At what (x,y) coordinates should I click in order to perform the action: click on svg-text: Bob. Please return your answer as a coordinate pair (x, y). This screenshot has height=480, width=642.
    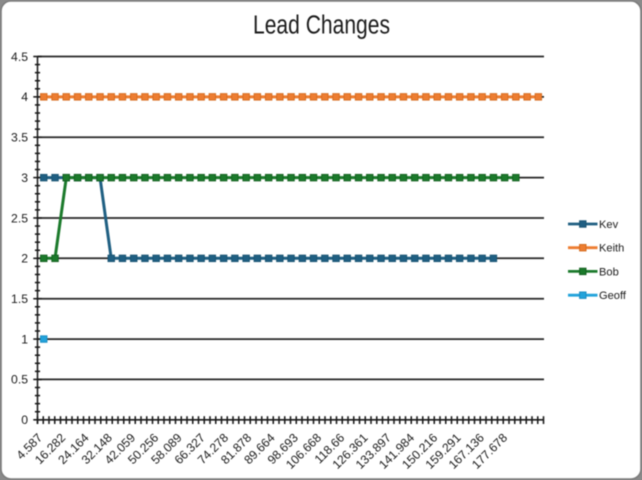
    Looking at the image, I should click on (609, 272).